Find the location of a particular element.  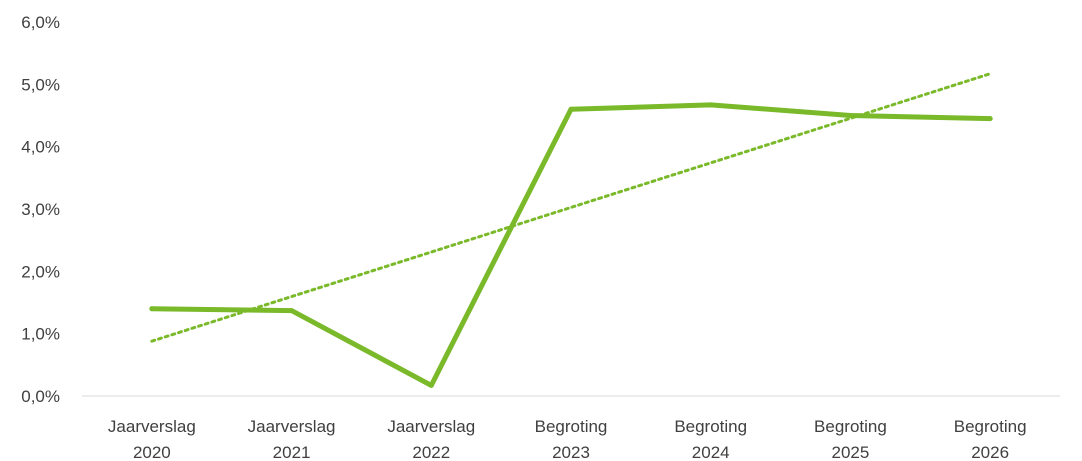

x-tick-label: Begroting 2023 is located at coordinates (571, 439).